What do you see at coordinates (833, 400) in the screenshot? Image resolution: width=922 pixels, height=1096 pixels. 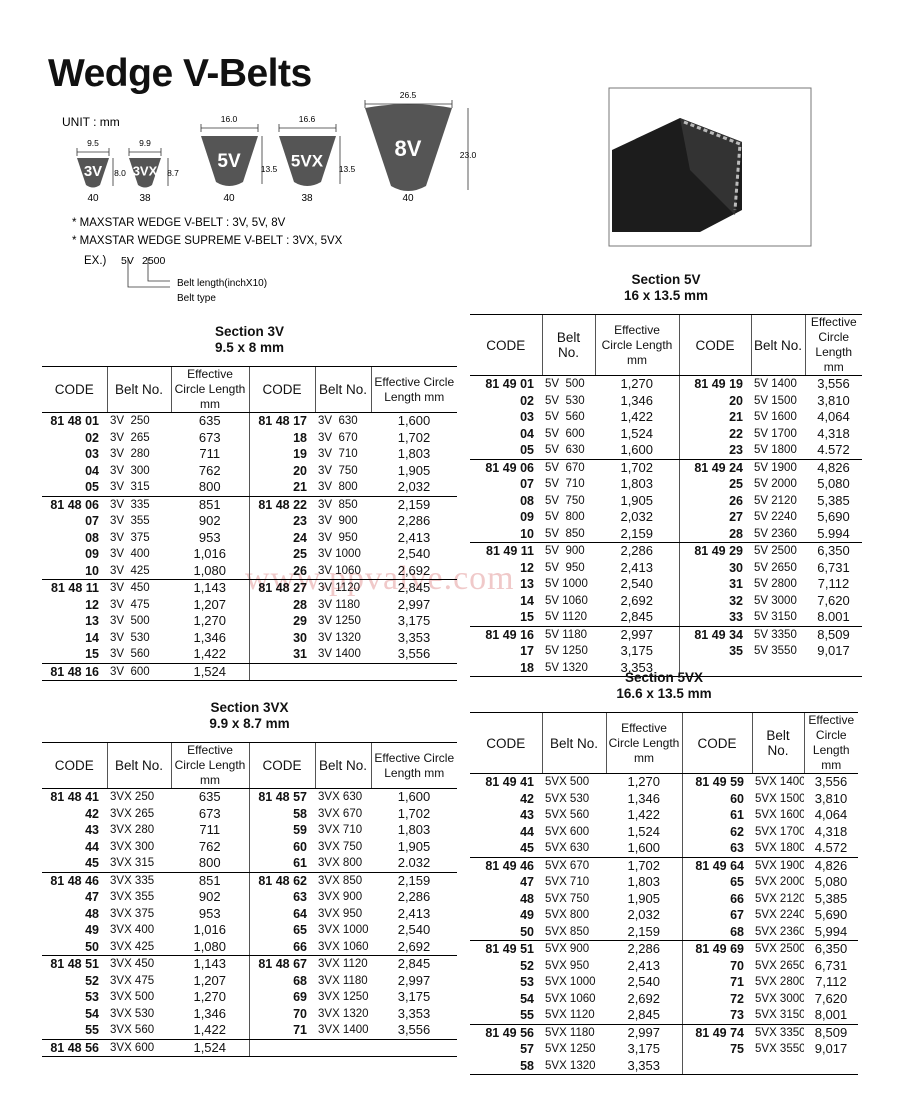 I see `length-cell: 3,810` at bounding box center [833, 400].